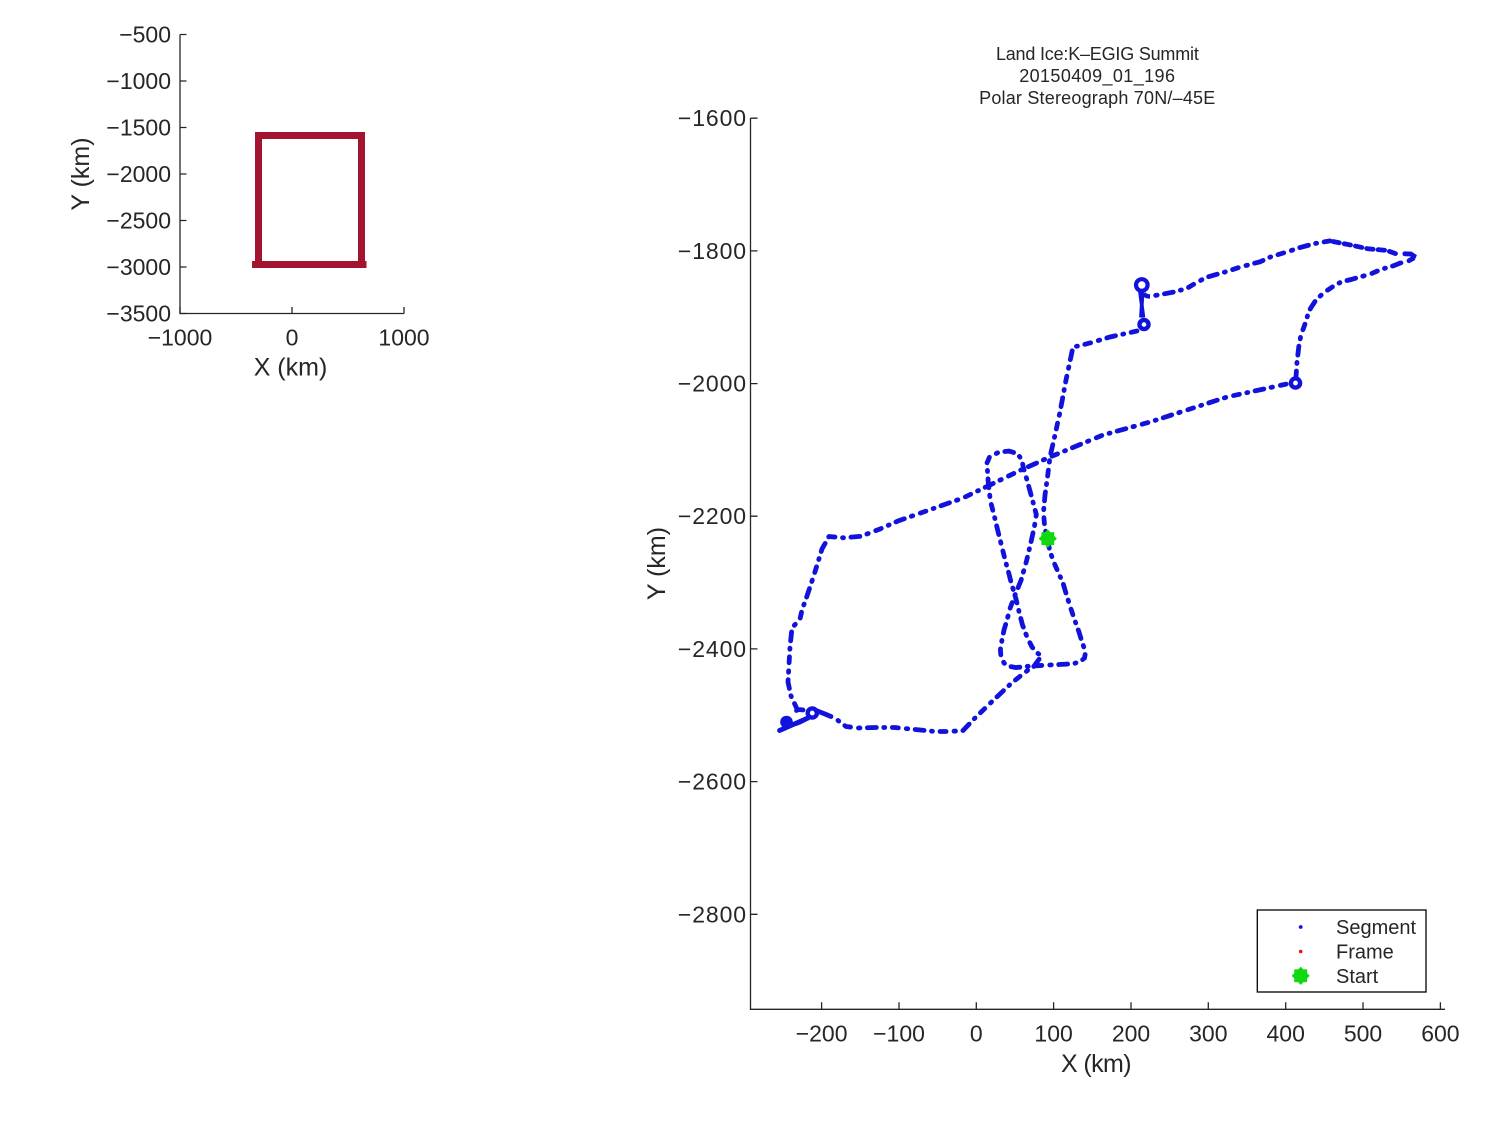 Image resolution: width=1500 pixels, height=1125 pixels. I want to click on svg-text: −100, so click(899, 1034).